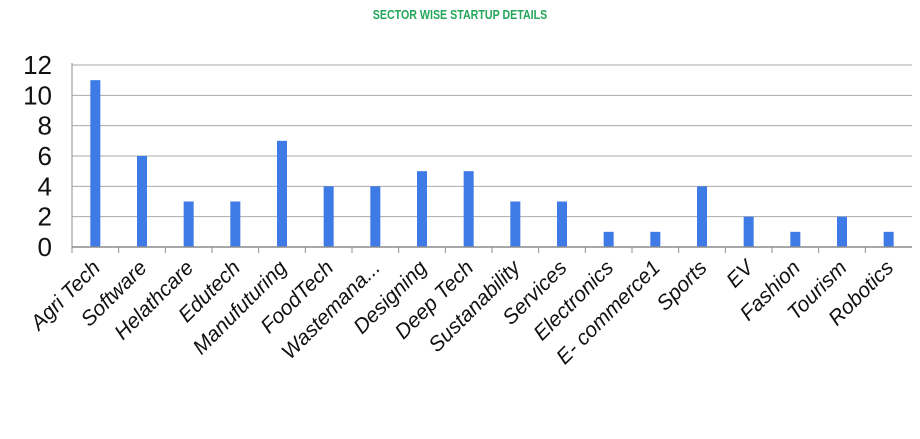 The width and height of the screenshot is (920, 439). I want to click on y-tick-label: 4, so click(45, 186).